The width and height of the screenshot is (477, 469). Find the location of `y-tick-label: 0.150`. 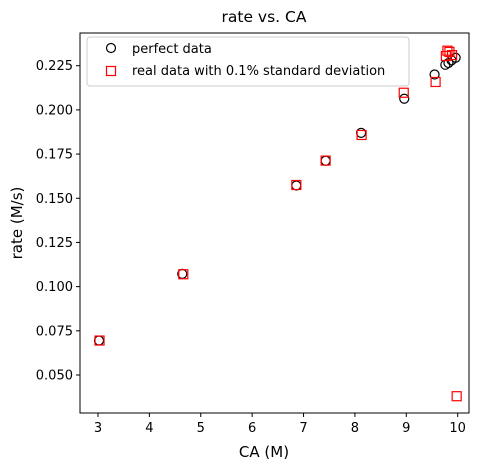

y-tick-label: 0.150 is located at coordinates (54, 199).